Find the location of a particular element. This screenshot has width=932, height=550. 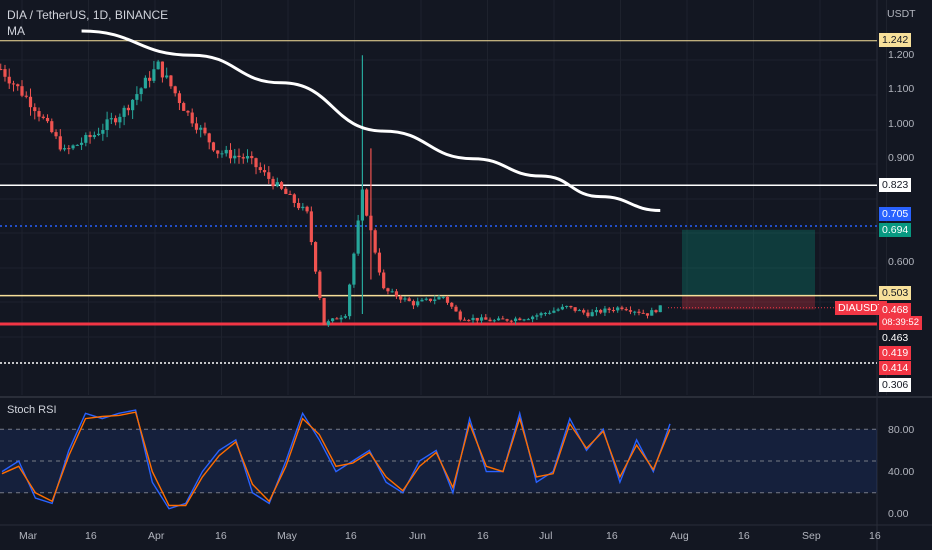

currency-label: USDT is located at coordinates (901, 14).